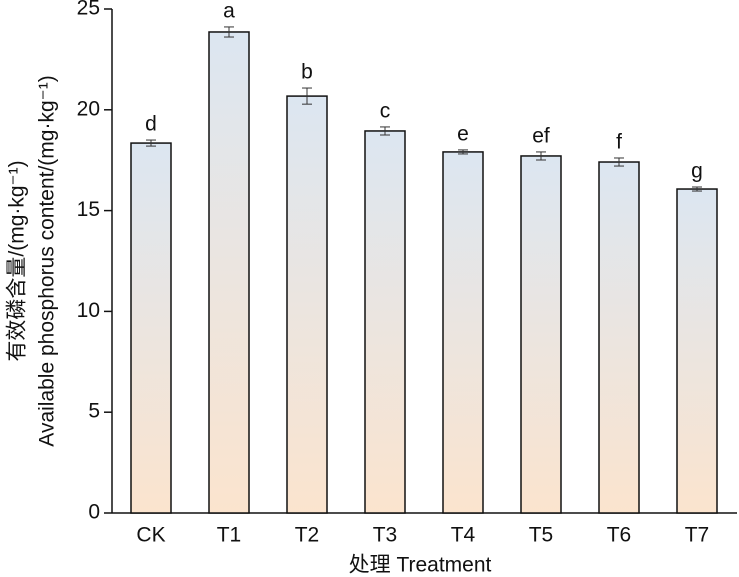 The height and width of the screenshot is (577, 739). What do you see at coordinates (420, 565) in the screenshot?
I see `x-axis-title: 处理 Treatment` at bounding box center [420, 565].